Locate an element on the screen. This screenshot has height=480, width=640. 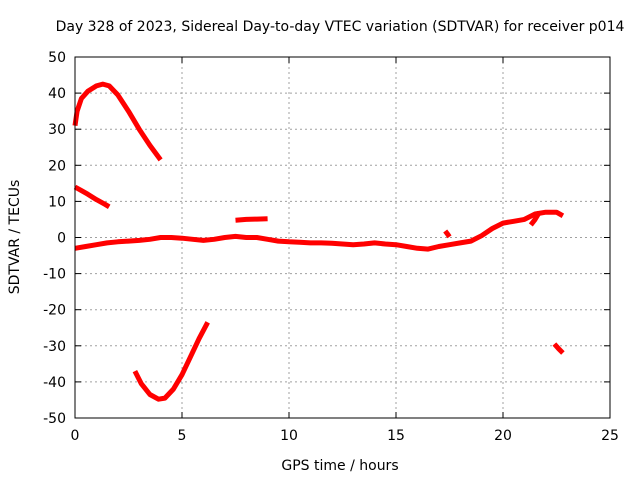
y-tick-label: 10 is located at coordinates (57, 202).